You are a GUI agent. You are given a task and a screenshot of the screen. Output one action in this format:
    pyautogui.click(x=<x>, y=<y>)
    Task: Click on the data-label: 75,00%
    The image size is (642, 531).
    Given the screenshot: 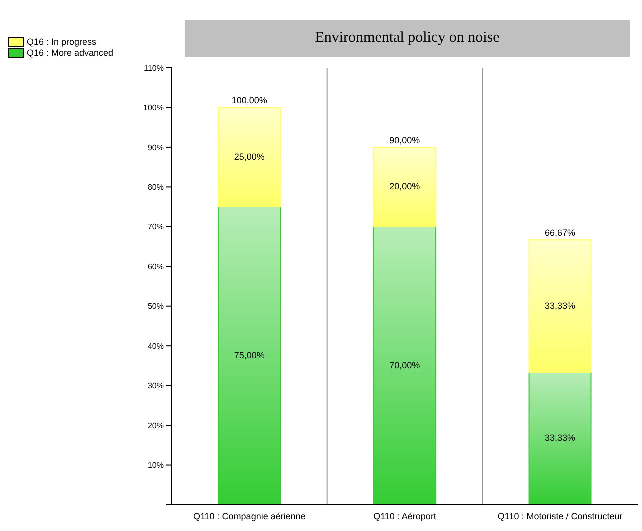 What is the action you would take?
    pyautogui.click(x=249, y=355)
    